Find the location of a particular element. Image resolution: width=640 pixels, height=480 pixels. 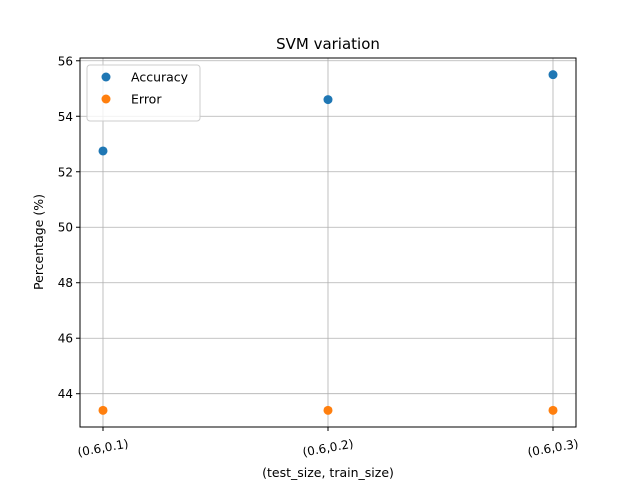

legend-label: Accuracy is located at coordinates (160, 77).